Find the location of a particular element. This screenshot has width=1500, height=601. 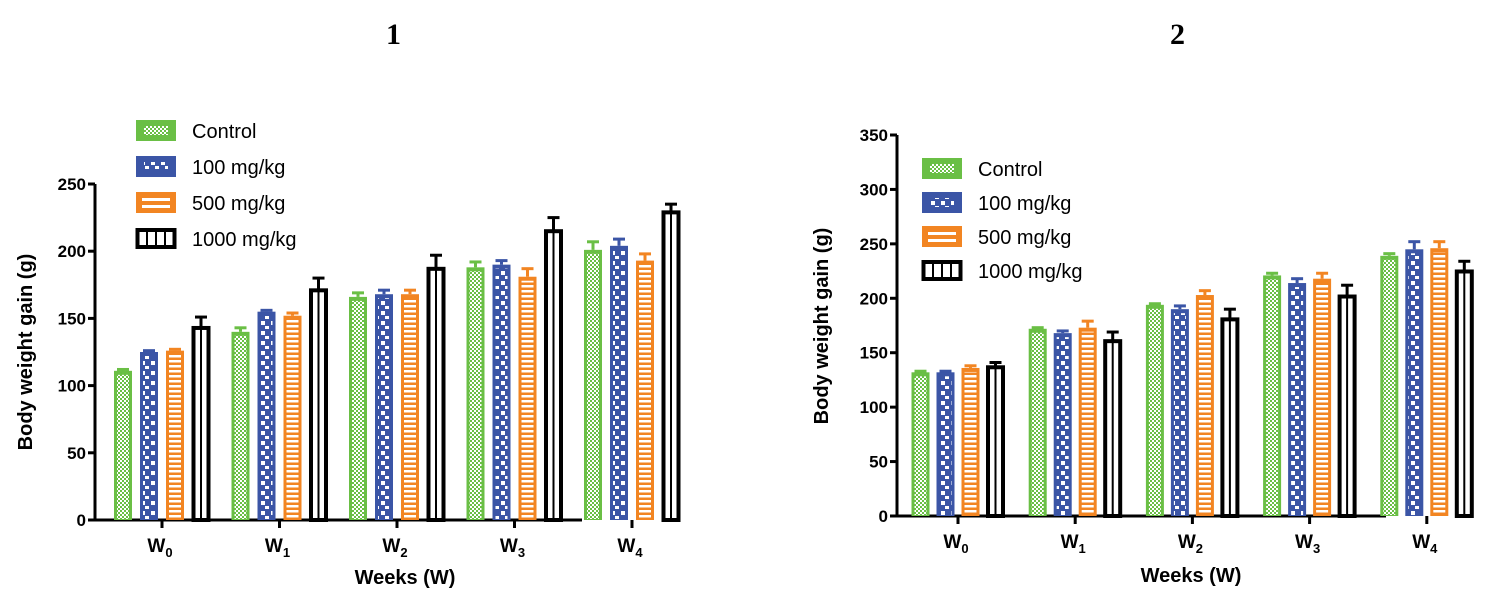

panel-label-2: 2 is located at coordinates (1177, 34).